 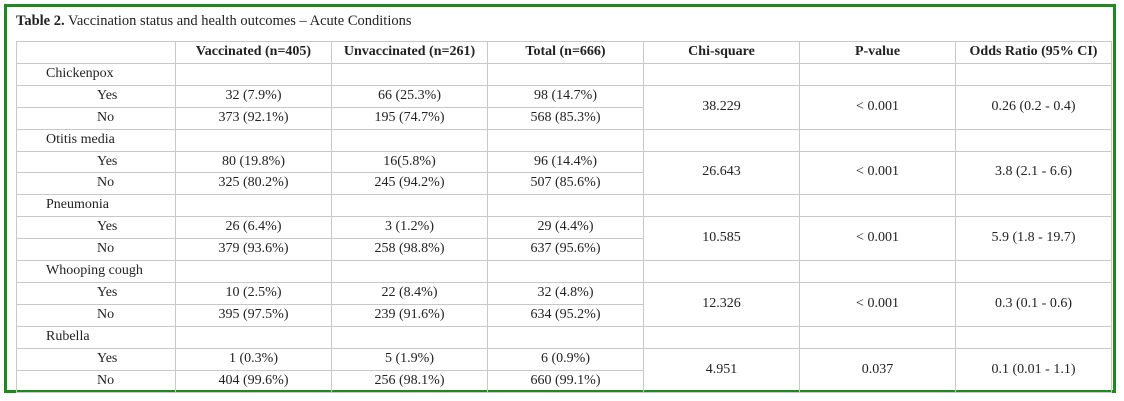 What do you see at coordinates (253, 96) in the screenshot?
I see `vaccinated-cell: 32 (7.9%)` at bounding box center [253, 96].